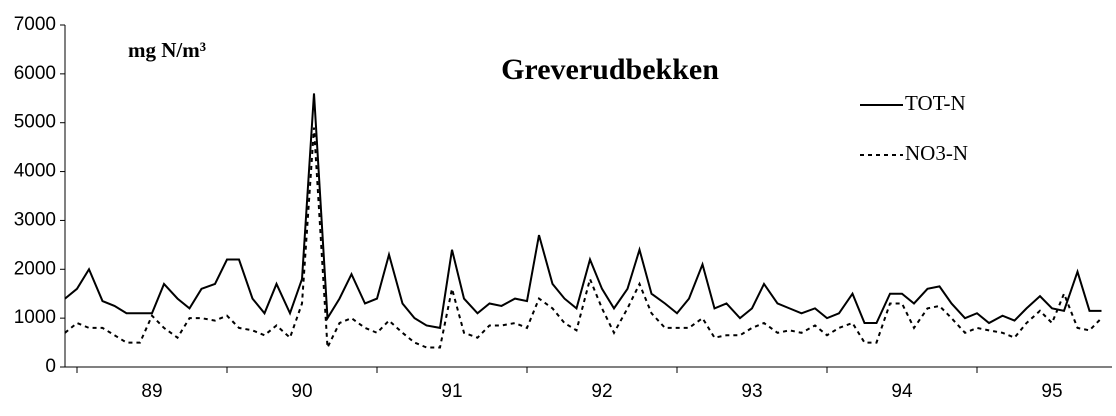 This screenshot has height=416, width=1116. What do you see at coordinates (35, 268) in the screenshot?
I see `y-tick-label: 2000` at bounding box center [35, 268].